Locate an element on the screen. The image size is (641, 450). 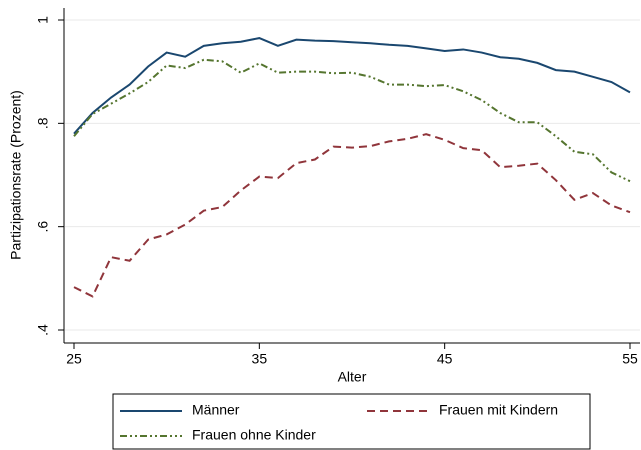
y-tick-label: 1 is located at coordinates (43, 20).